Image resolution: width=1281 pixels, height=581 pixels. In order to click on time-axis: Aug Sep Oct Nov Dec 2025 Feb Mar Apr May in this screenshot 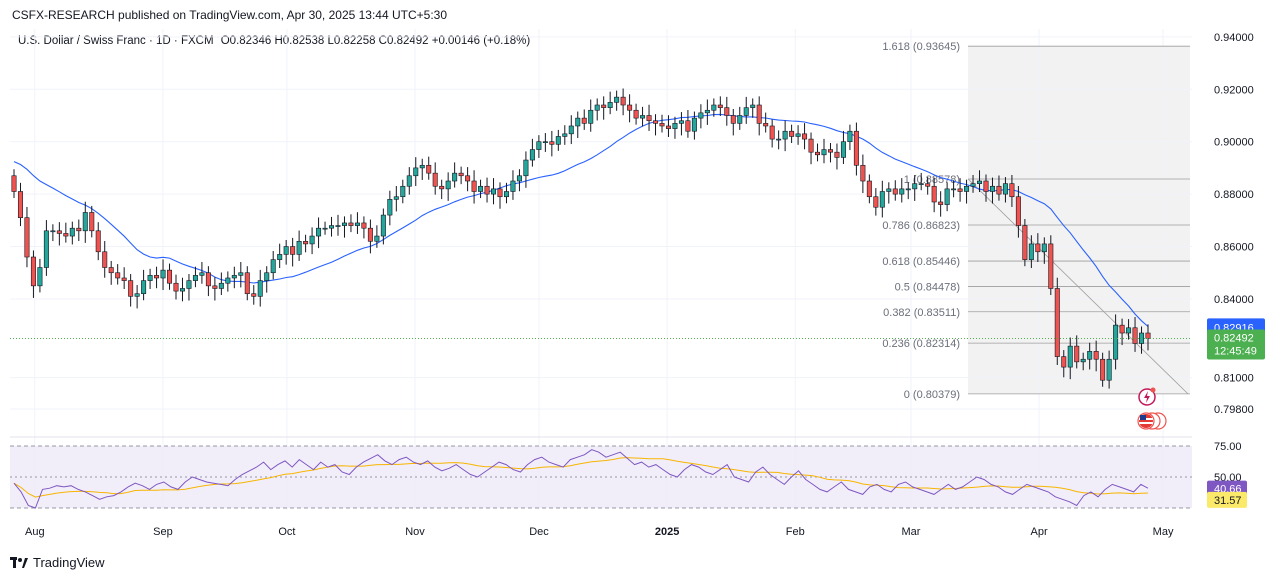, I will do `click(599, 532)`.